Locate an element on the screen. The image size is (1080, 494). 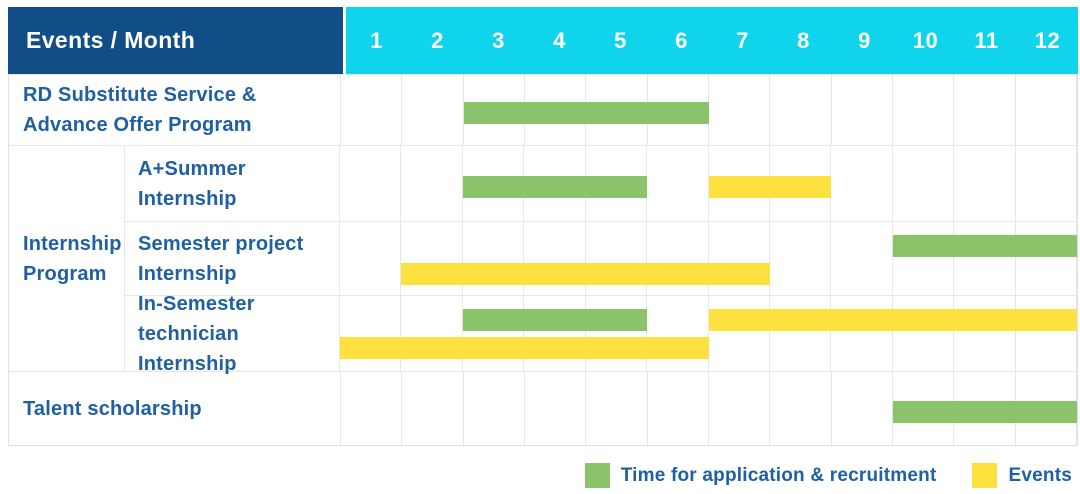
row-label-a-summer: A+Summer Internship is located at coordinates (232, 183).